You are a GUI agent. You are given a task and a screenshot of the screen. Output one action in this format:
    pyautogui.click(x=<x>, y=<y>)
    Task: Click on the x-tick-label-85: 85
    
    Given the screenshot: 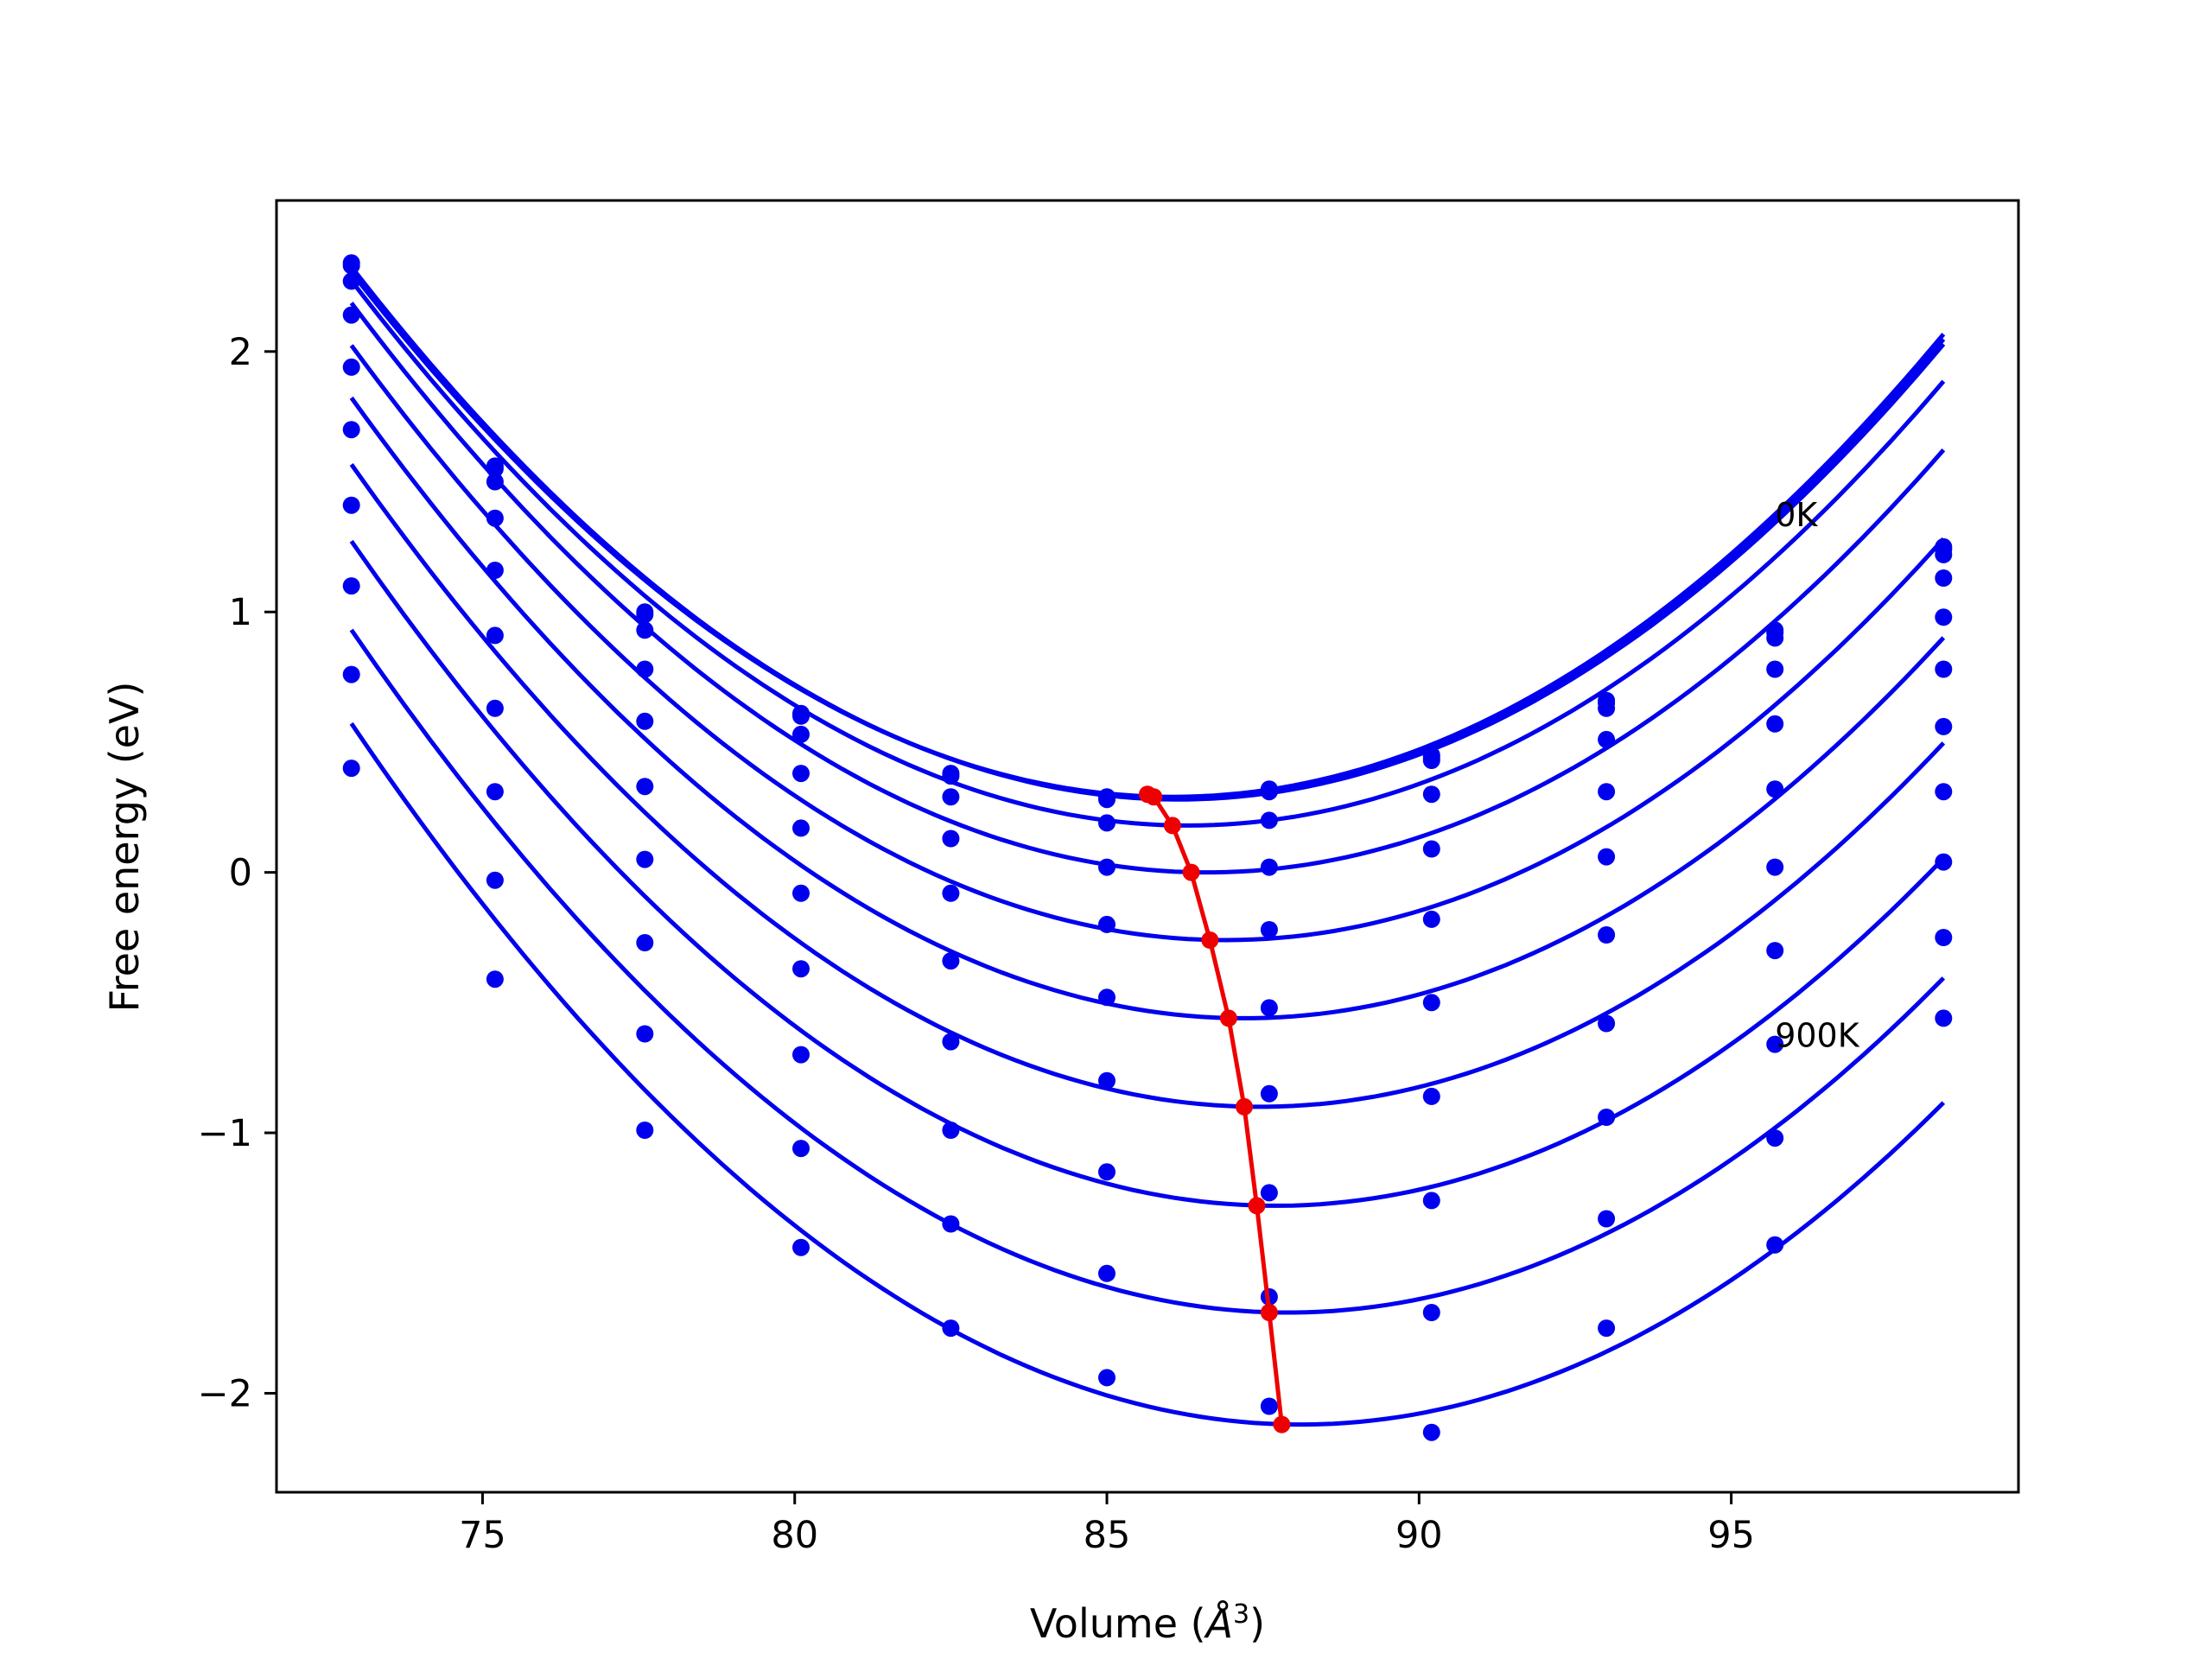 What is the action you would take?
    pyautogui.click(x=1107, y=1535)
    